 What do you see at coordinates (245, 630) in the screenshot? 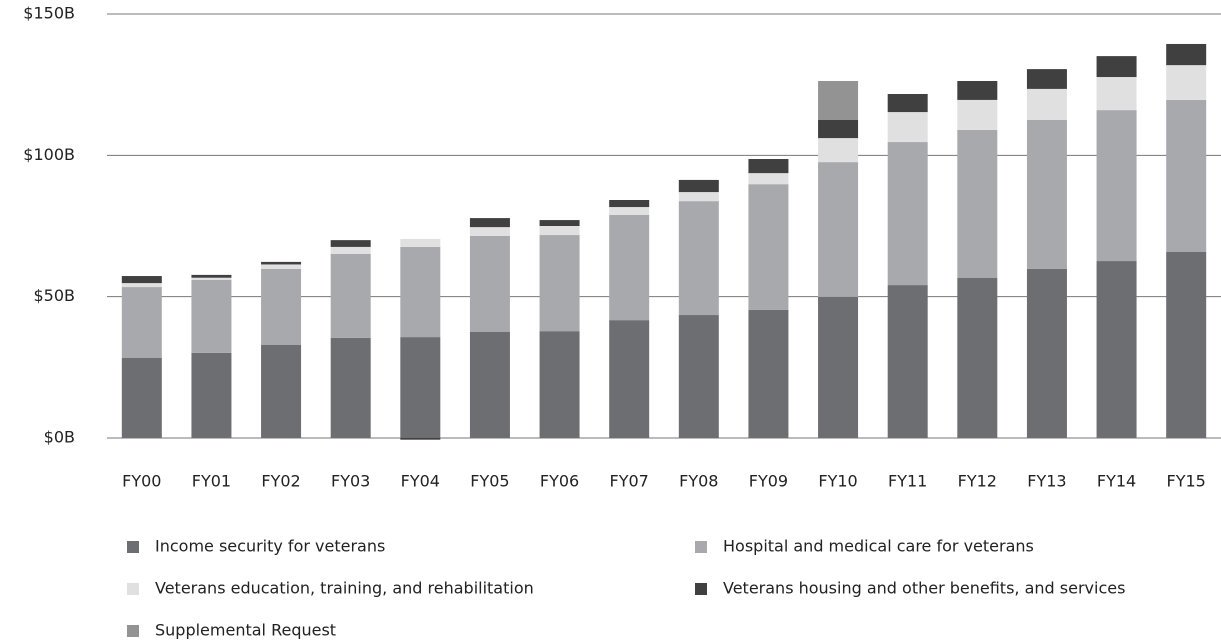
I see `legend-label: Supplemental Request` at bounding box center [245, 630].